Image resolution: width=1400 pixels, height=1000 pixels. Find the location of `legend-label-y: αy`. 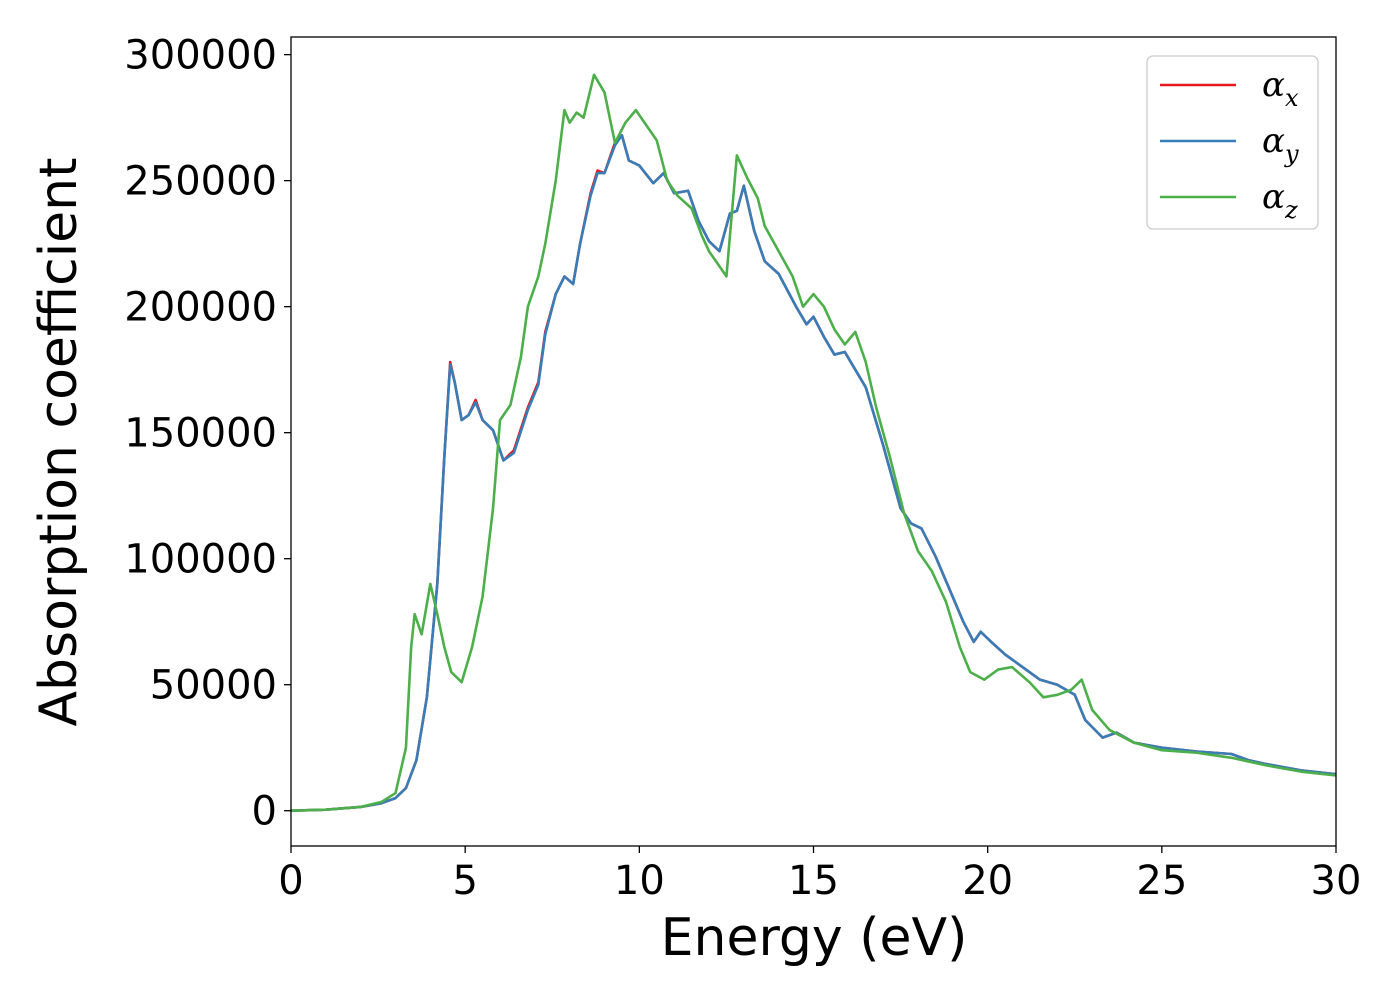

legend-label-y: αy is located at coordinates (1280, 144).